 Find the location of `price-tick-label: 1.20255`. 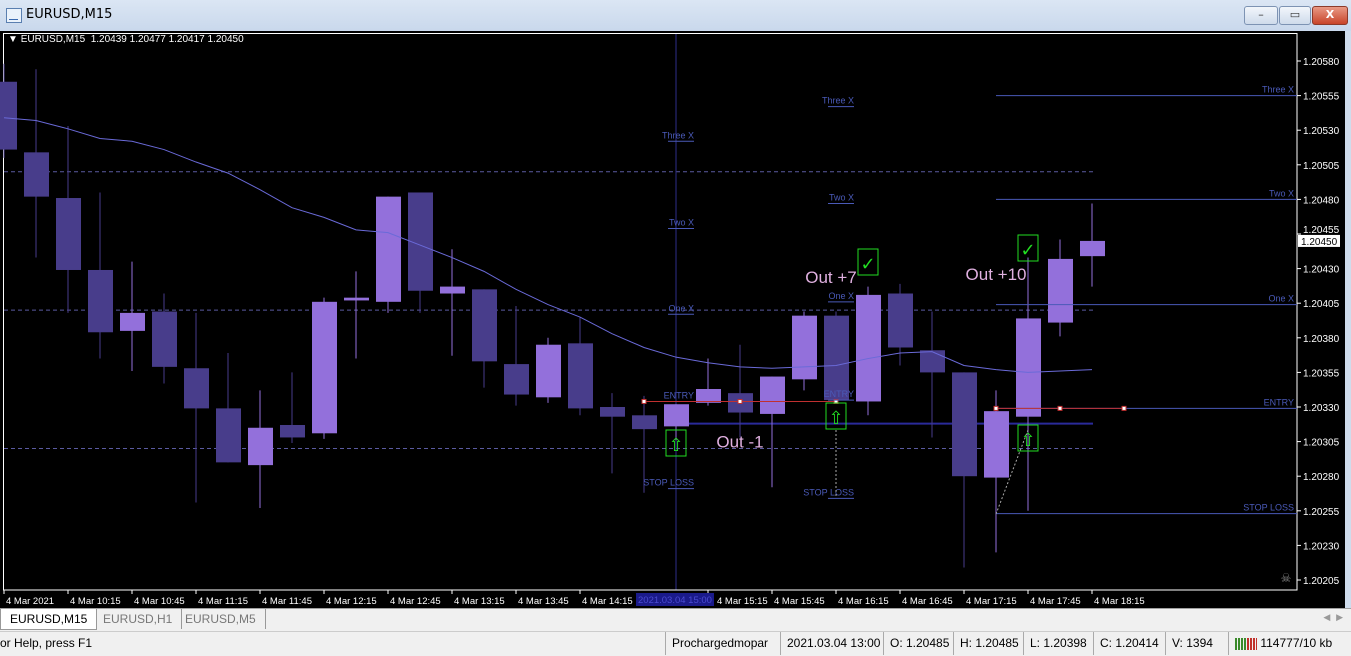

price-tick-label: 1.20255 is located at coordinates (1321, 512).